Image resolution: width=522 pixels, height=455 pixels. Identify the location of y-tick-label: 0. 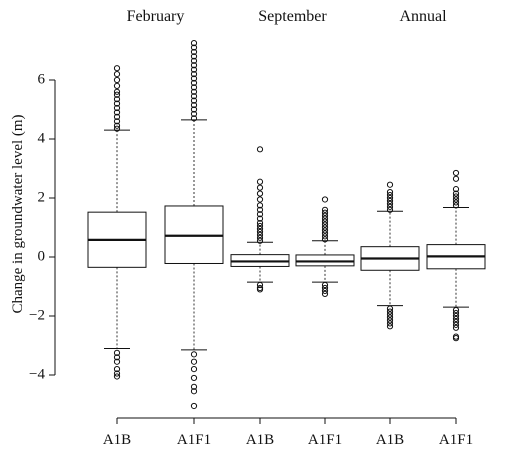
(42, 256).